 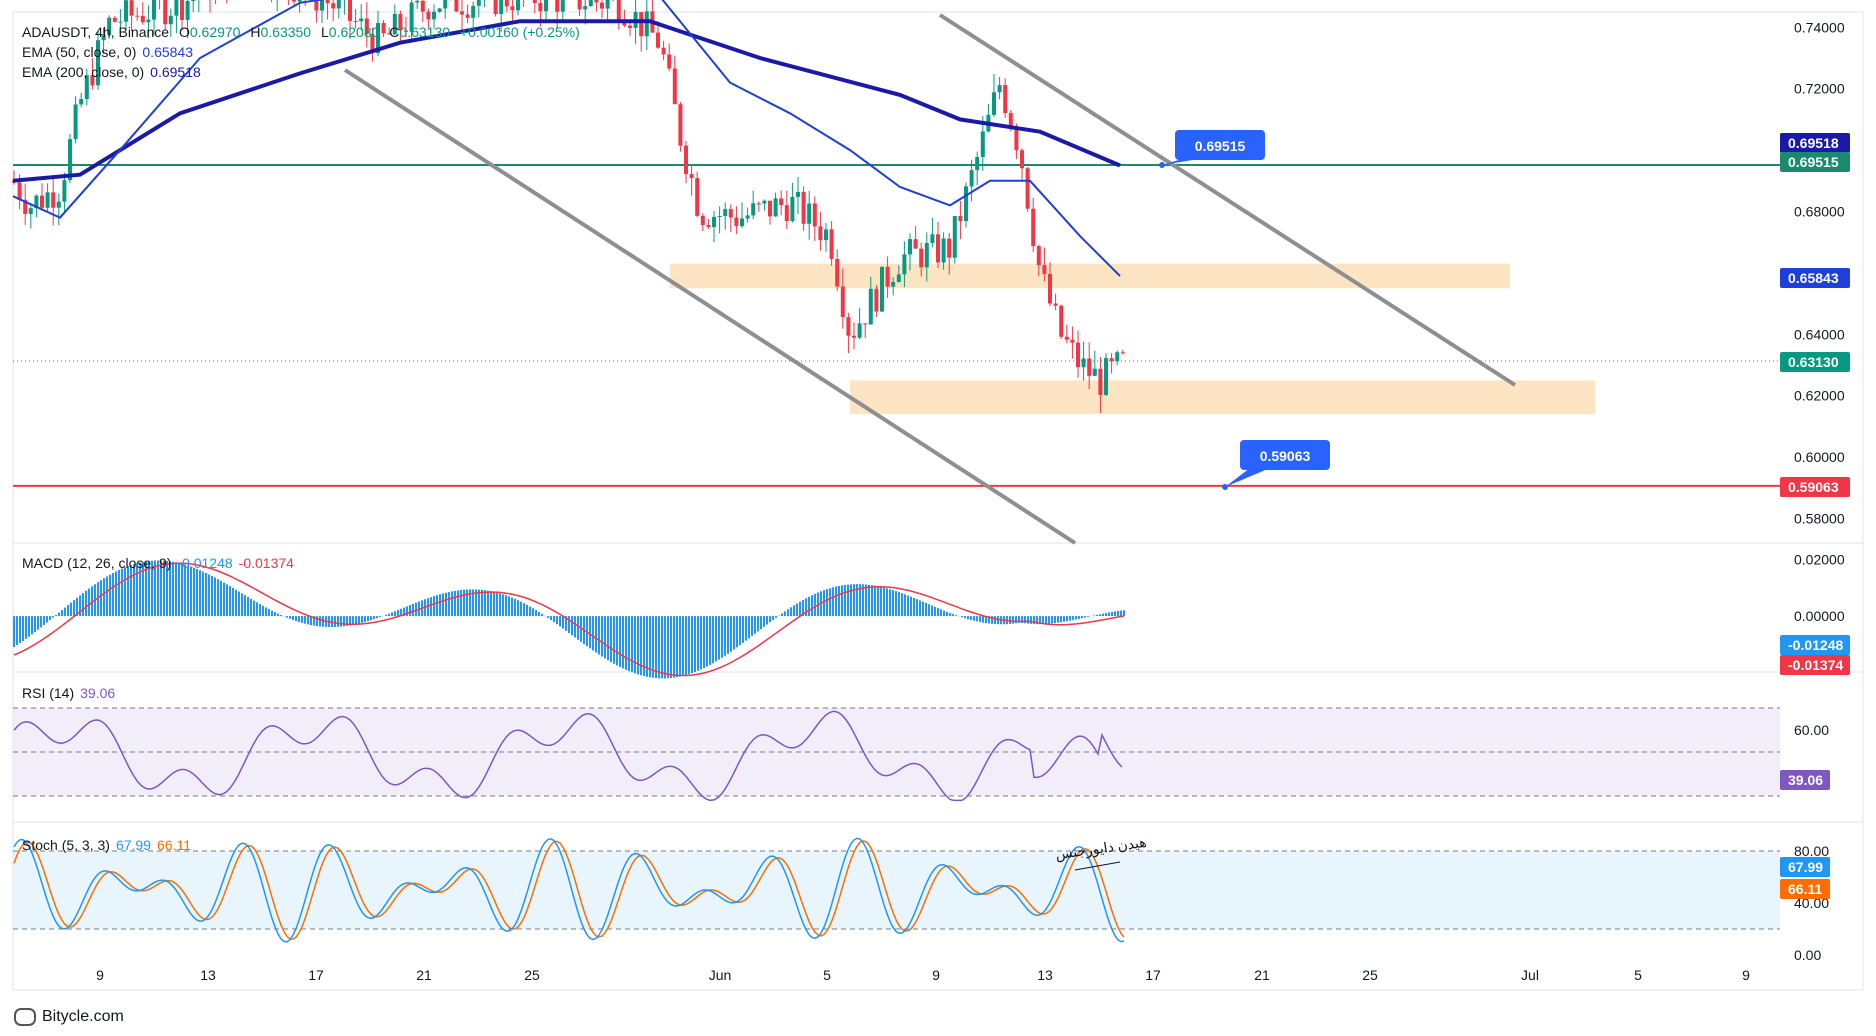 What do you see at coordinates (96, 32) in the screenshot?
I see `symbol-label: ADAUSDT, 4h, Binance` at bounding box center [96, 32].